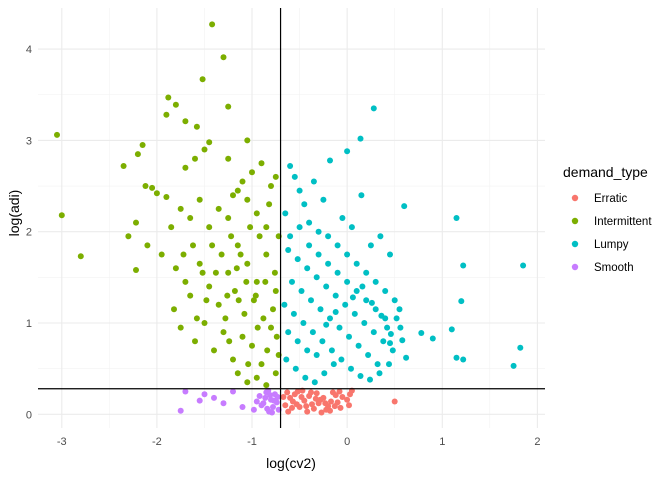 This screenshot has width=672, height=480. Describe the element at coordinates (252, 442) in the screenshot. I see `x-tick-label: -1` at that location.